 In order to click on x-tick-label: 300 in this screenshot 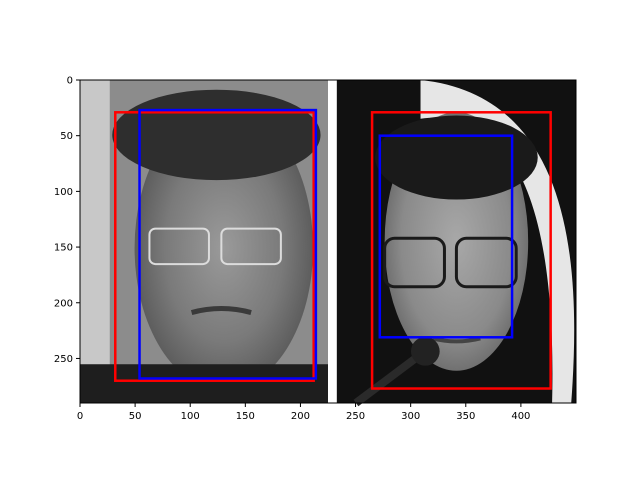, I will do `click(410, 416)`.